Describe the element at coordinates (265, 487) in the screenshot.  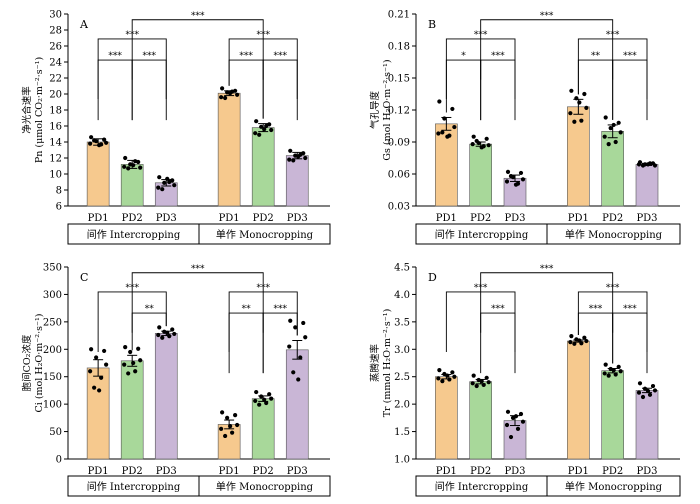
I see `group-label-monocropping: 单作 Monocropping` at that location.